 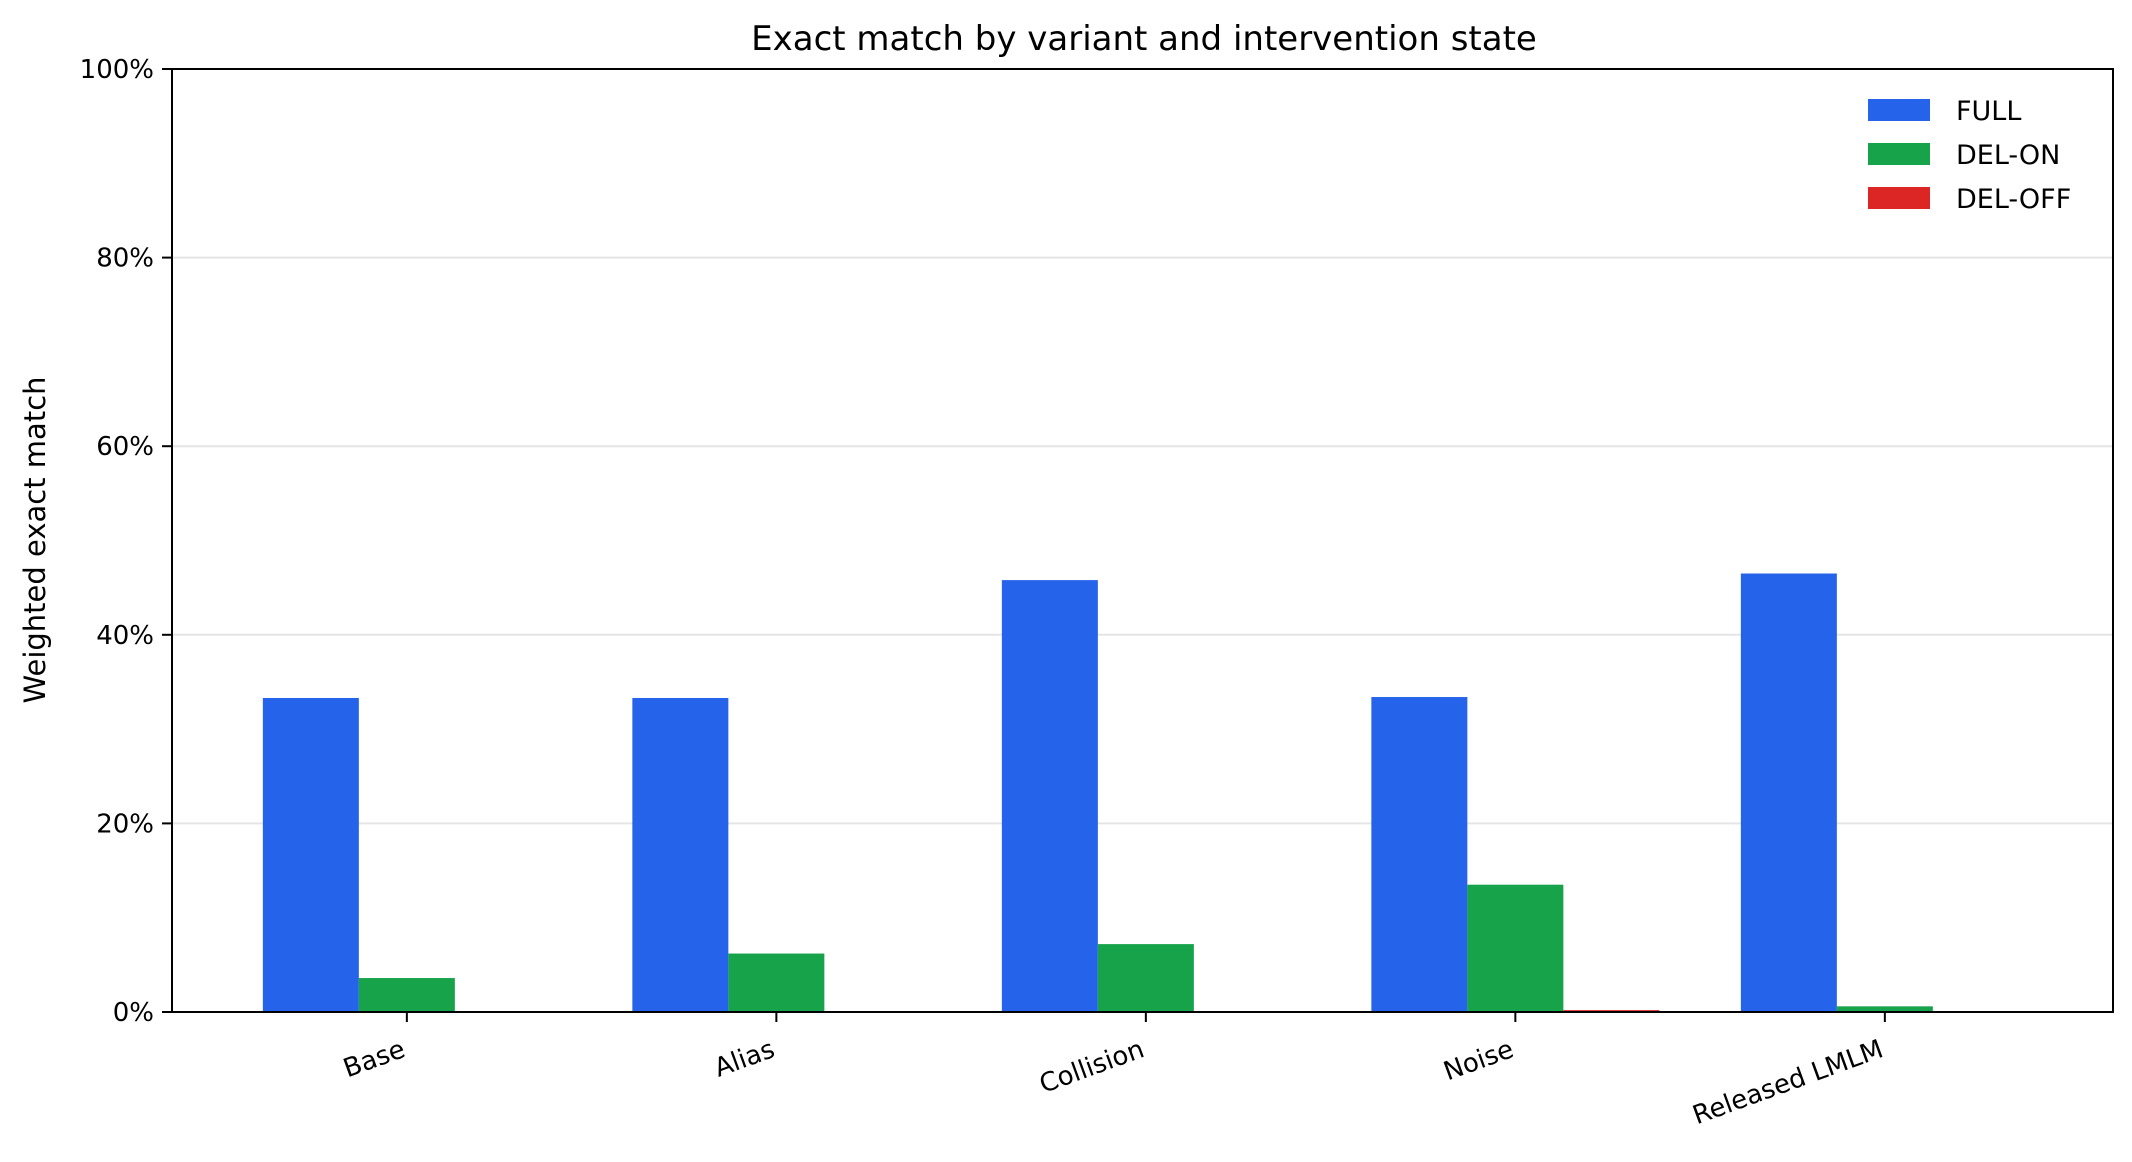 I want to click on bar-full-alias, so click(x=680, y=854).